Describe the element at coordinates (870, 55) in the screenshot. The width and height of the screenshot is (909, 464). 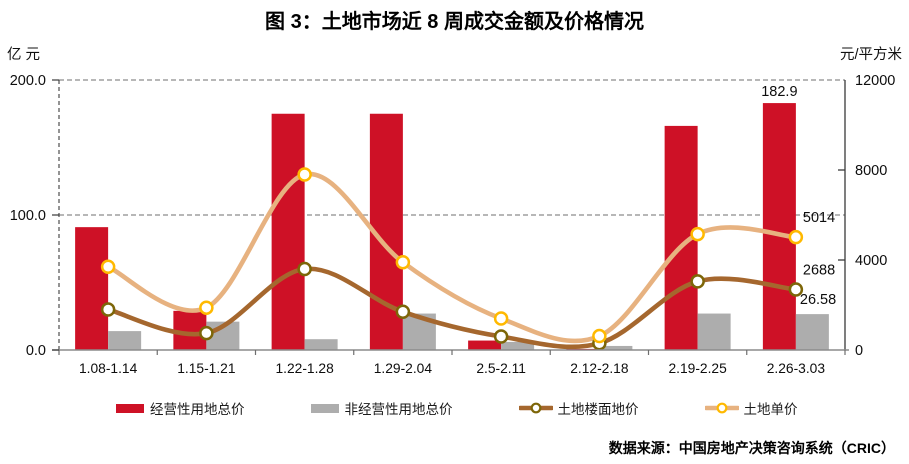
I see `right-axis-unit-label: 元/平方米` at that location.